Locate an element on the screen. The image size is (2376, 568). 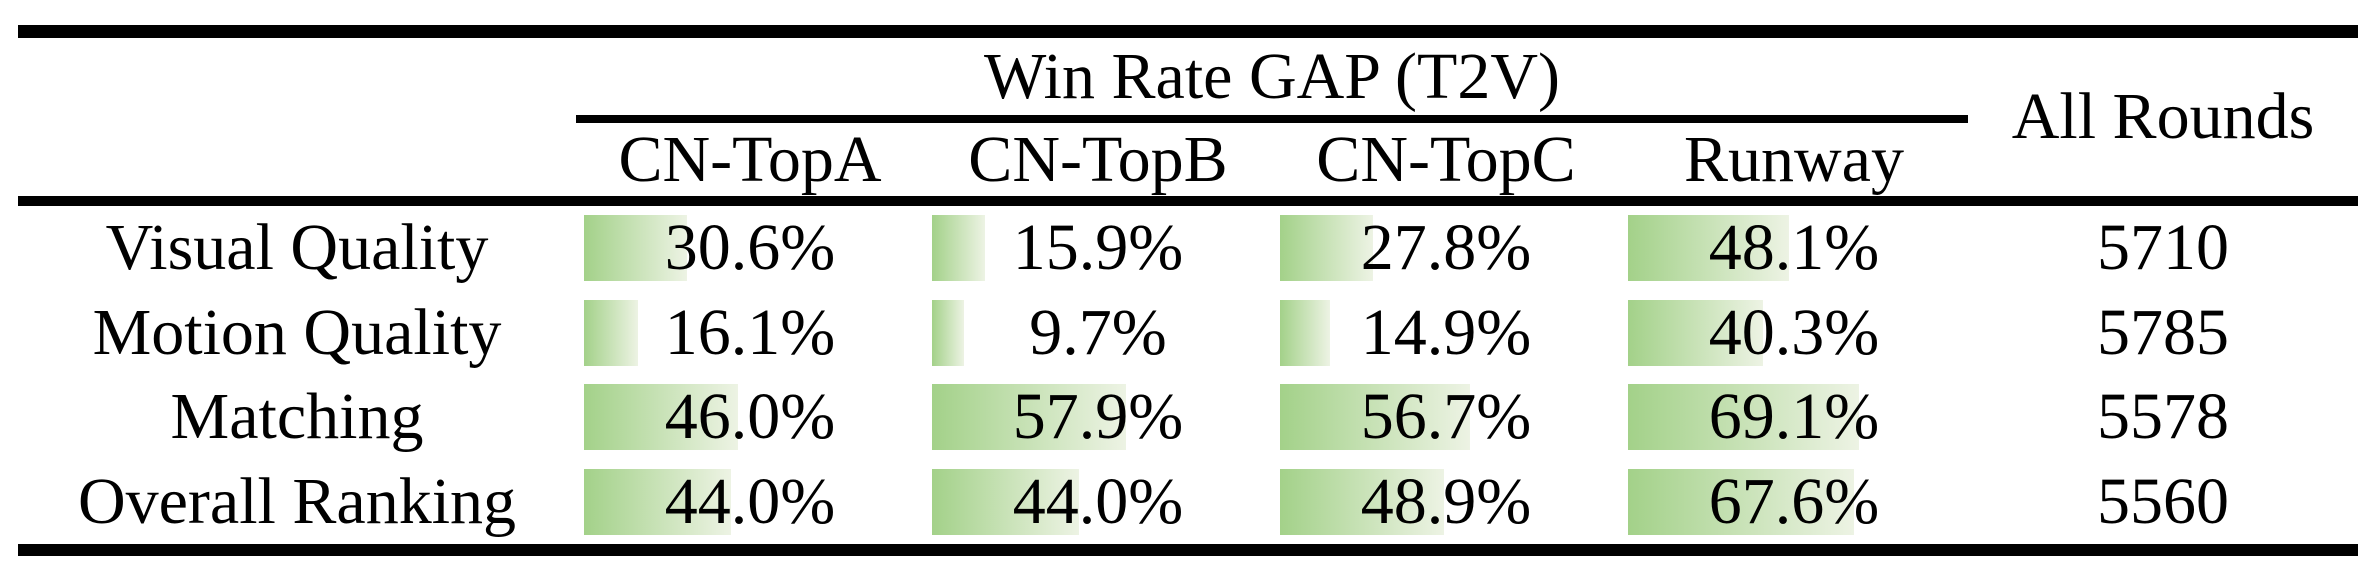
data-cell: 27.8% is located at coordinates (1446, 248).